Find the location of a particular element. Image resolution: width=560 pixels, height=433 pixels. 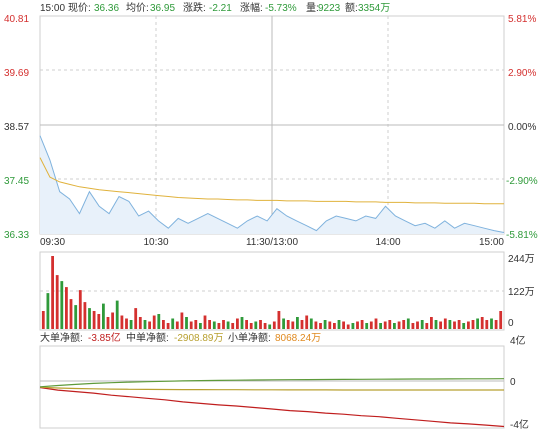

y-right-tick: 5.81% is located at coordinates (522, 19).